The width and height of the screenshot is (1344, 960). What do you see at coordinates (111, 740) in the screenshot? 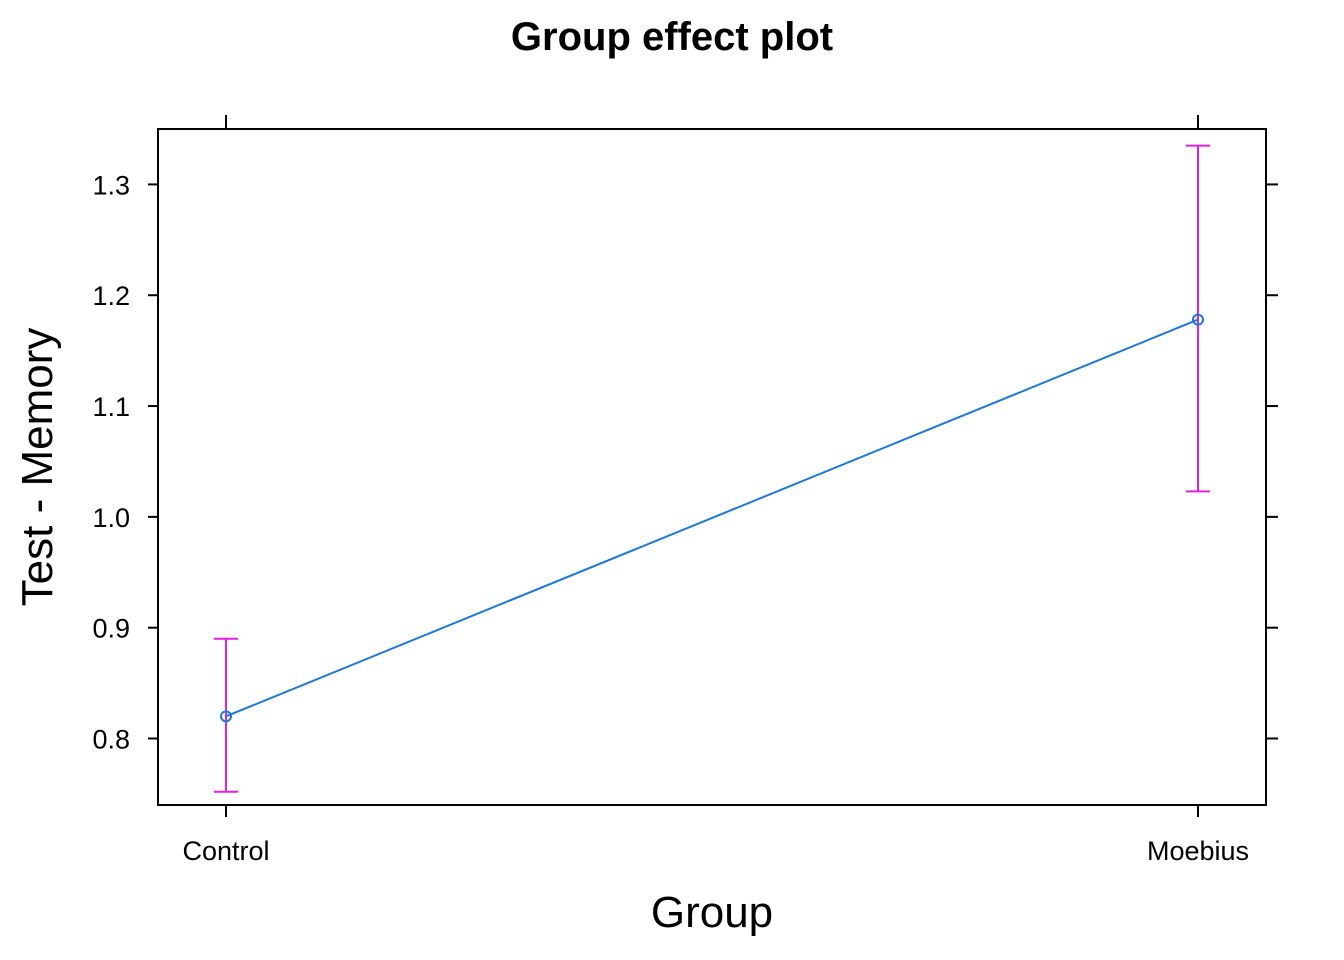
I see `y-tick-label: 0.8` at bounding box center [111, 740].